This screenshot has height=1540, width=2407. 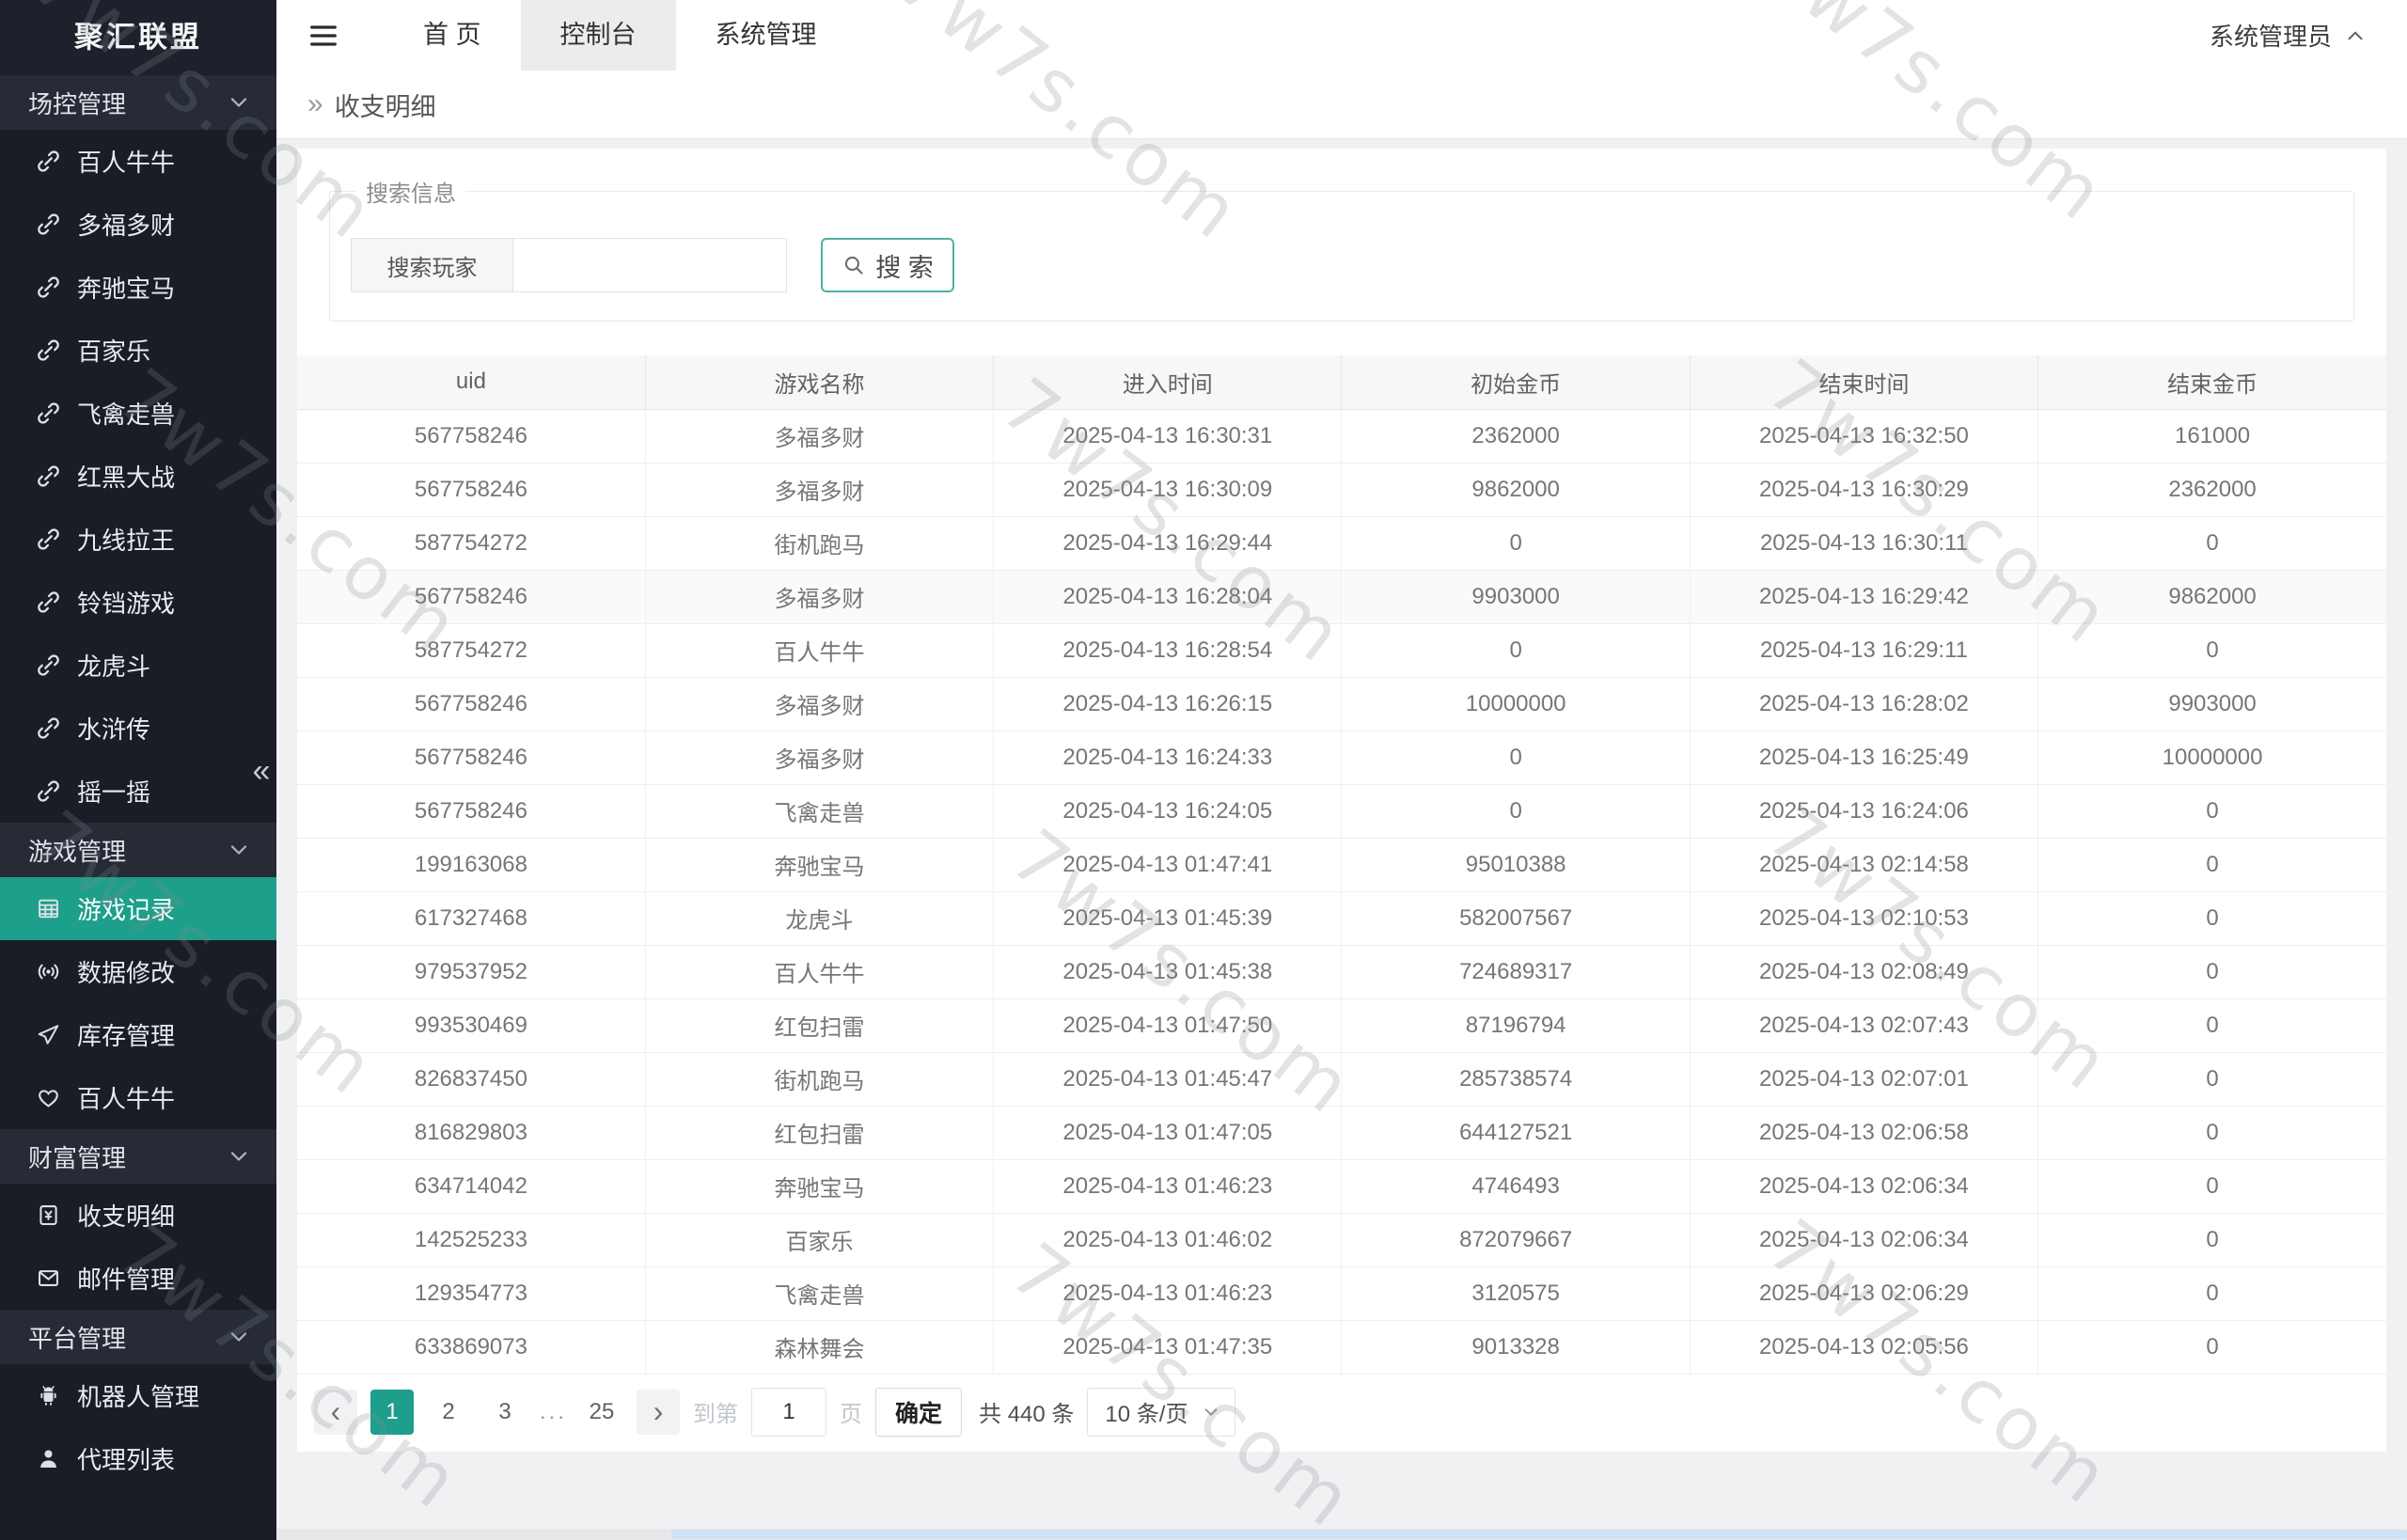 I want to click on sidebar-item: 百家乐, so click(x=138, y=350).